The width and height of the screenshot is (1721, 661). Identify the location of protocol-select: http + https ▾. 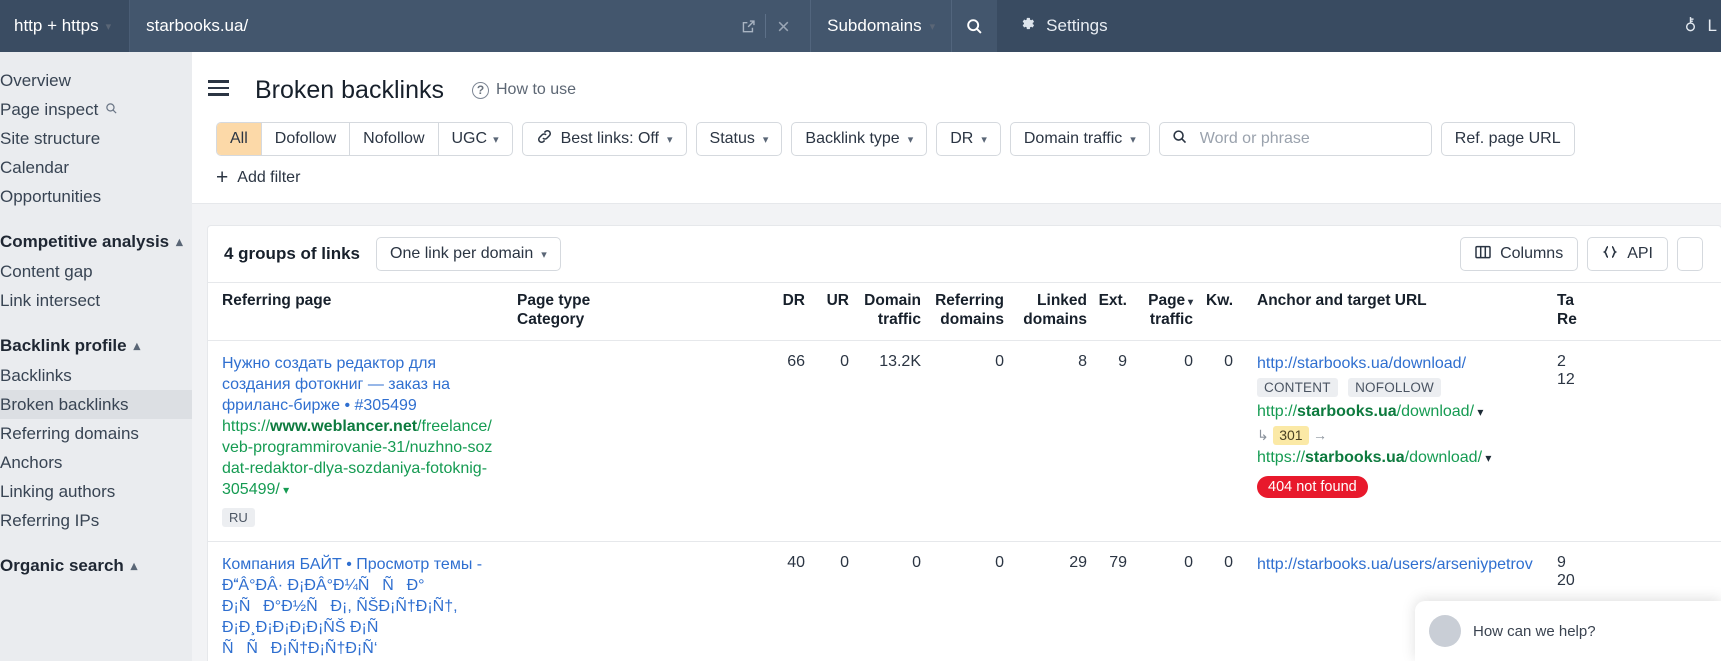
(65, 26).